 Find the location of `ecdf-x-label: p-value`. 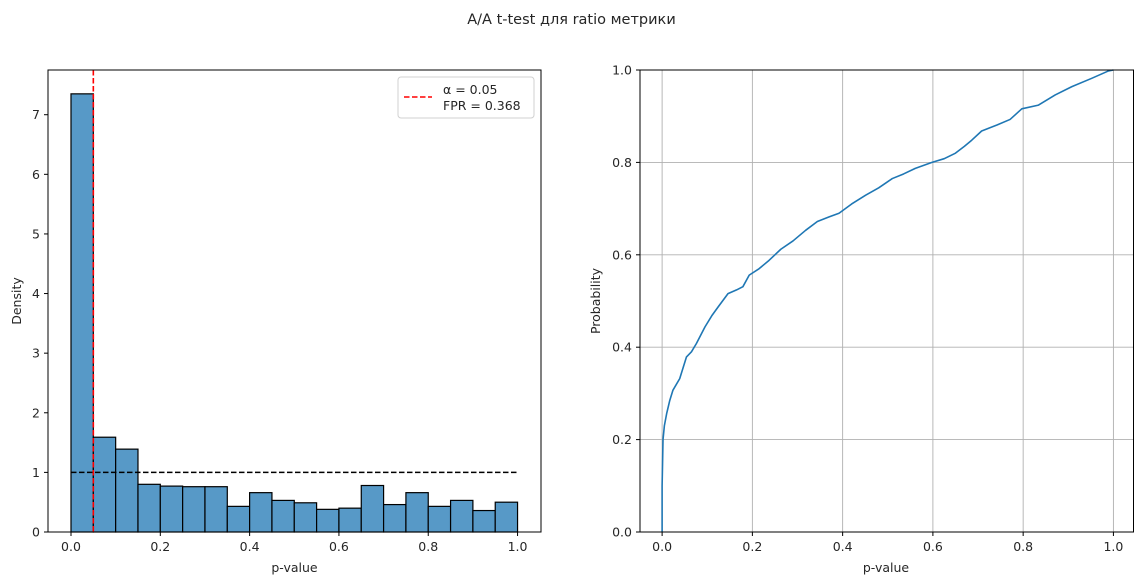

ecdf-x-label: p-value is located at coordinates (886, 567).